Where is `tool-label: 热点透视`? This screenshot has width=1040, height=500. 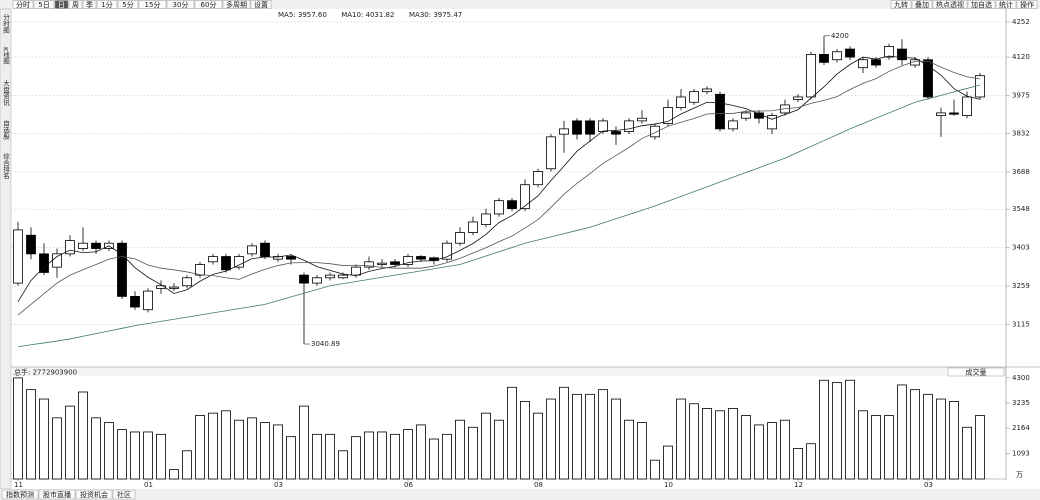
tool-label: 热点透视 is located at coordinates (950, 4).